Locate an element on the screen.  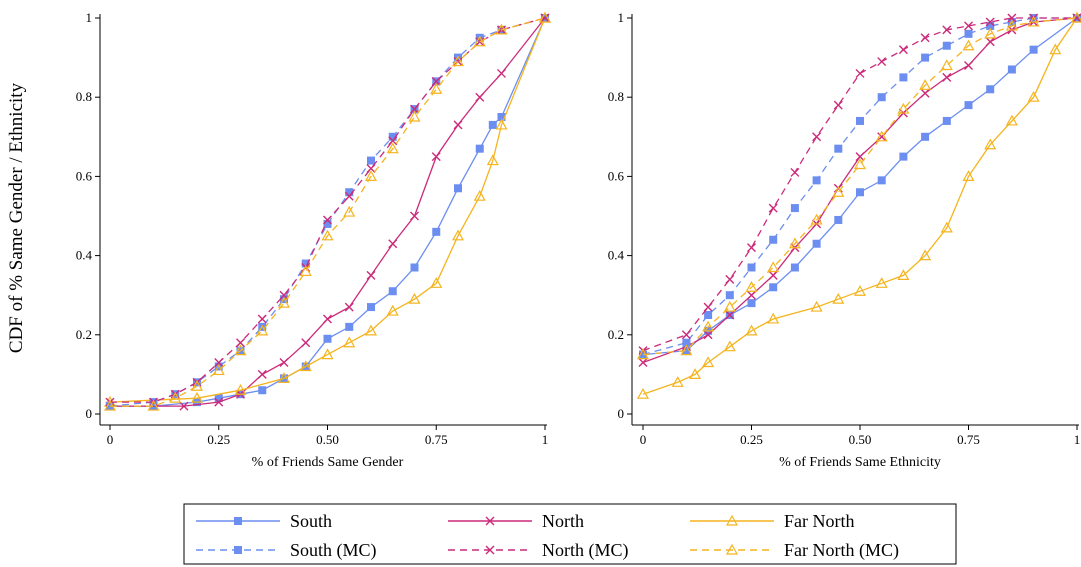
x-axis-title: % of Friends Same Gender is located at coordinates (328, 462).